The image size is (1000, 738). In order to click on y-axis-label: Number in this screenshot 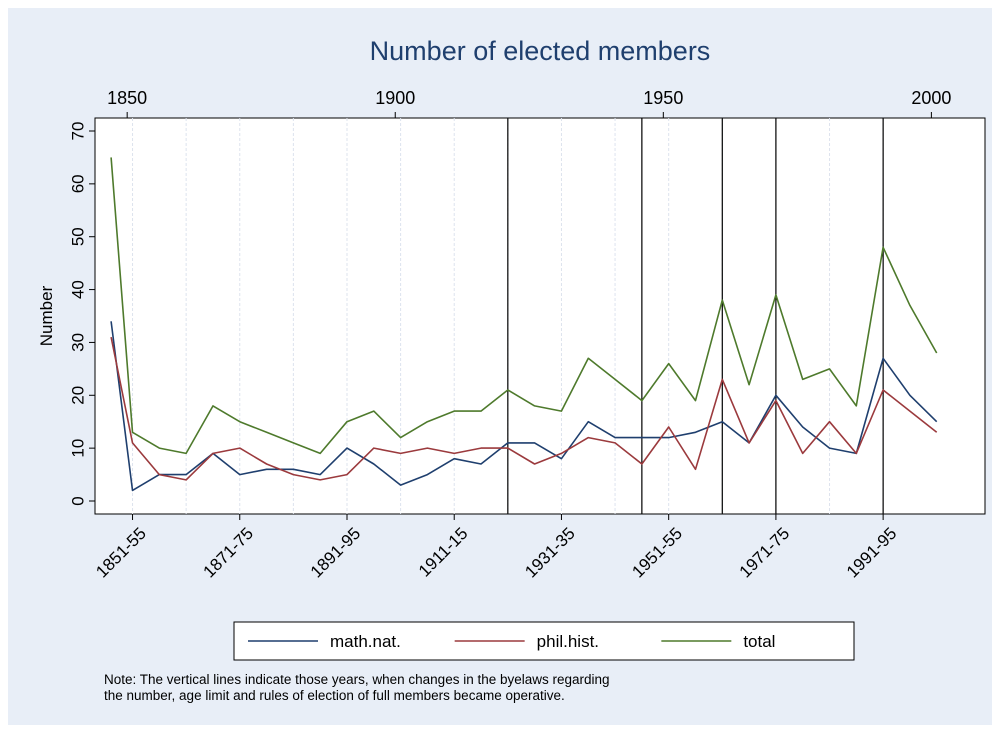, I will do `click(46, 315)`.